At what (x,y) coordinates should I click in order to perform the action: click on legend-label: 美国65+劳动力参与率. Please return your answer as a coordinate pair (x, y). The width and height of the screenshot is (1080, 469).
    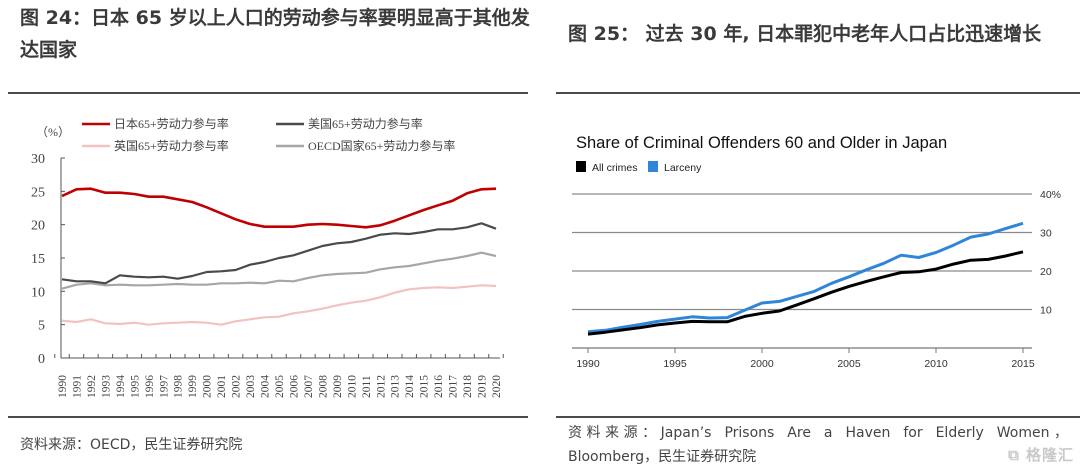
    Looking at the image, I should click on (365, 123).